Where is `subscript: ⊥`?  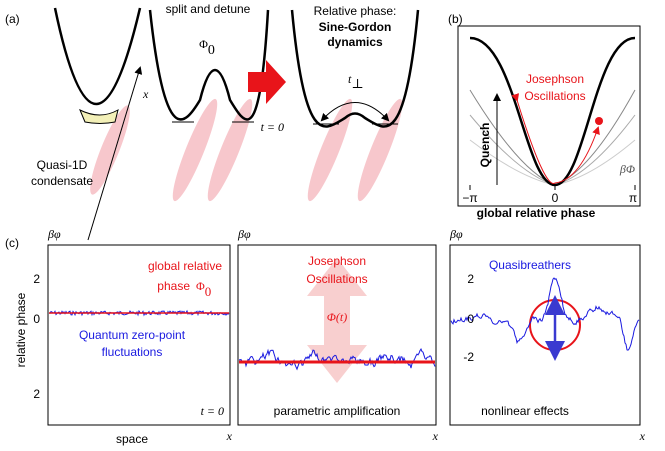
subscript: ⊥ is located at coordinates (357, 83).